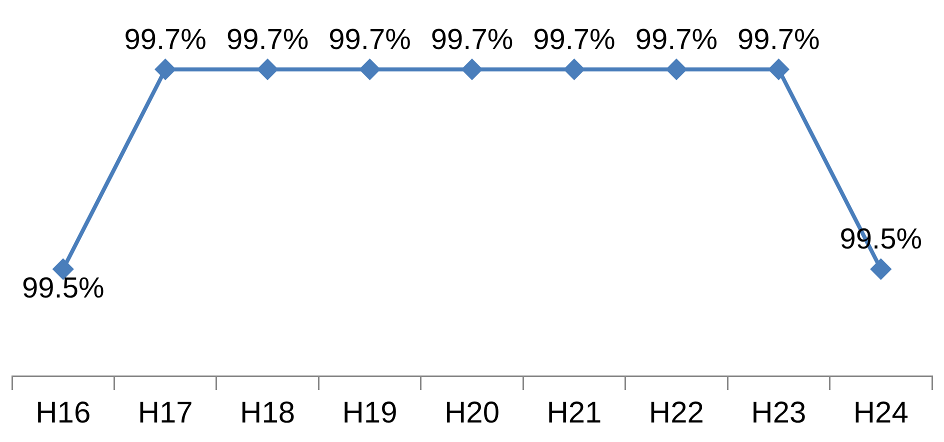 The height and width of the screenshot is (442, 944). What do you see at coordinates (165, 413) in the screenshot?
I see `x-tick-label: H17` at bounding box center [165, 413].